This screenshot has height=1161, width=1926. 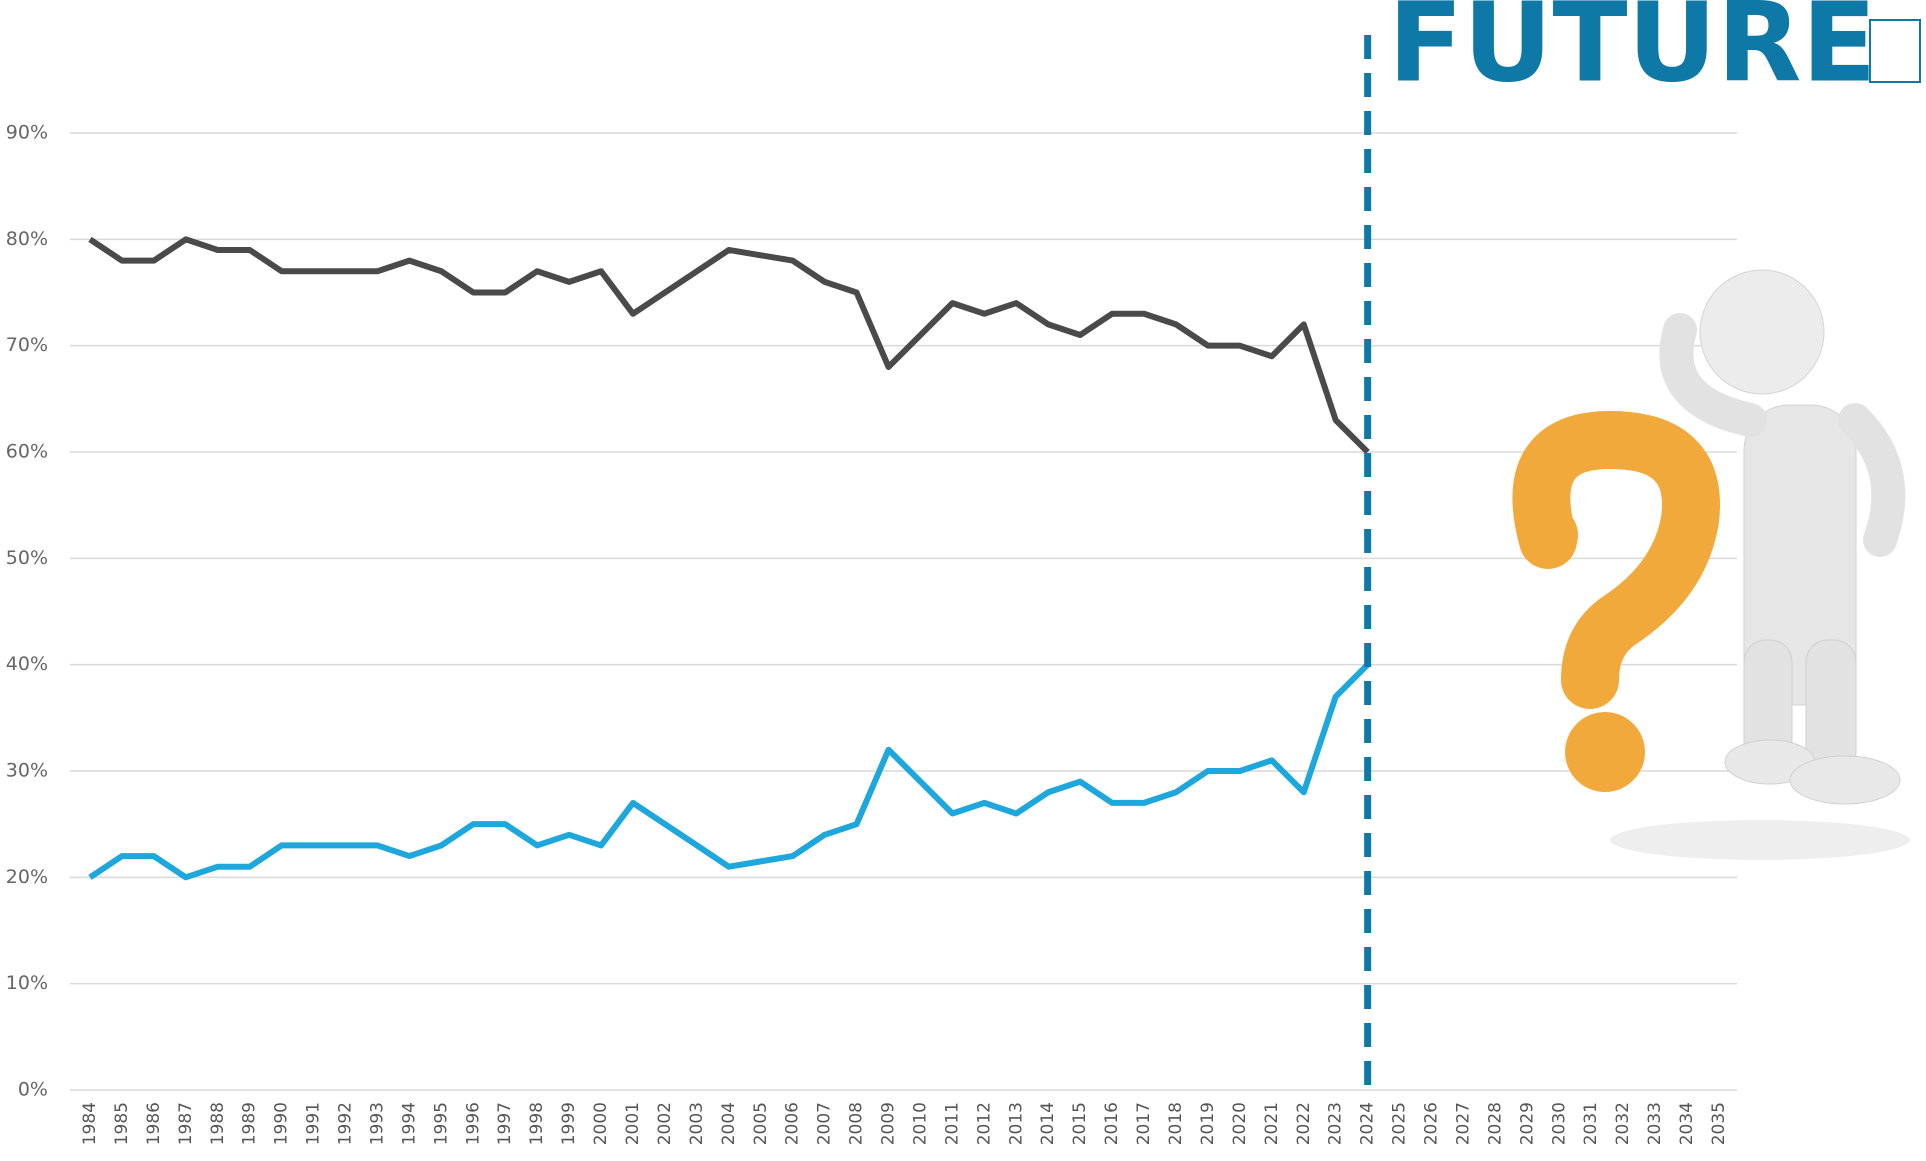 I want to click on x-tick-label: 2010, so click(x=920, y=1123).